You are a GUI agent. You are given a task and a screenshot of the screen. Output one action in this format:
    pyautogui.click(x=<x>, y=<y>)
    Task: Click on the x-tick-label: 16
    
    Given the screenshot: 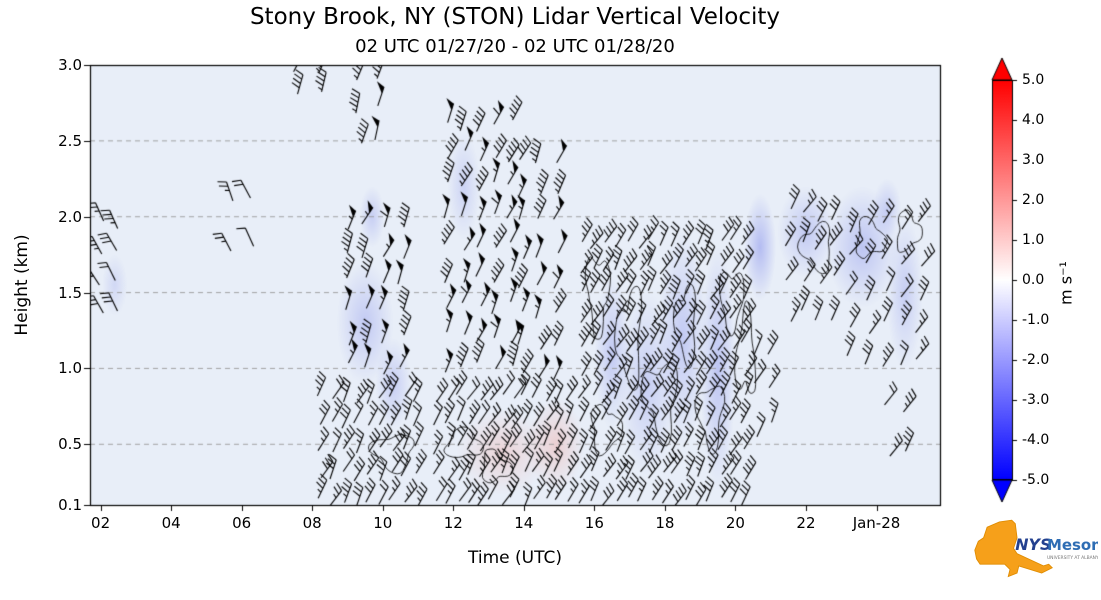 What is the action you would take?
    pyautogui.click(x=594, y=523)
    